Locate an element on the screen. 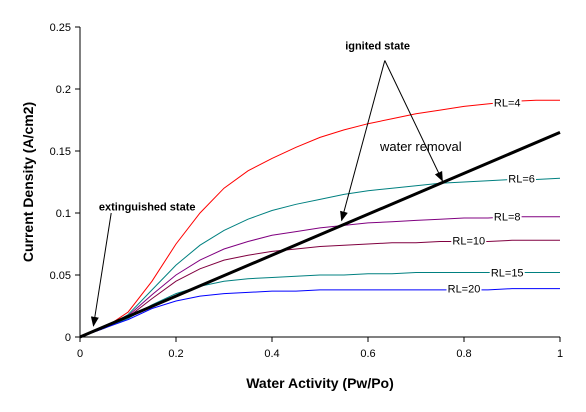 The height and width of the screenshot is (412, 586). series-label-rl-4: RL=4 is located at coordinates (507, 104).